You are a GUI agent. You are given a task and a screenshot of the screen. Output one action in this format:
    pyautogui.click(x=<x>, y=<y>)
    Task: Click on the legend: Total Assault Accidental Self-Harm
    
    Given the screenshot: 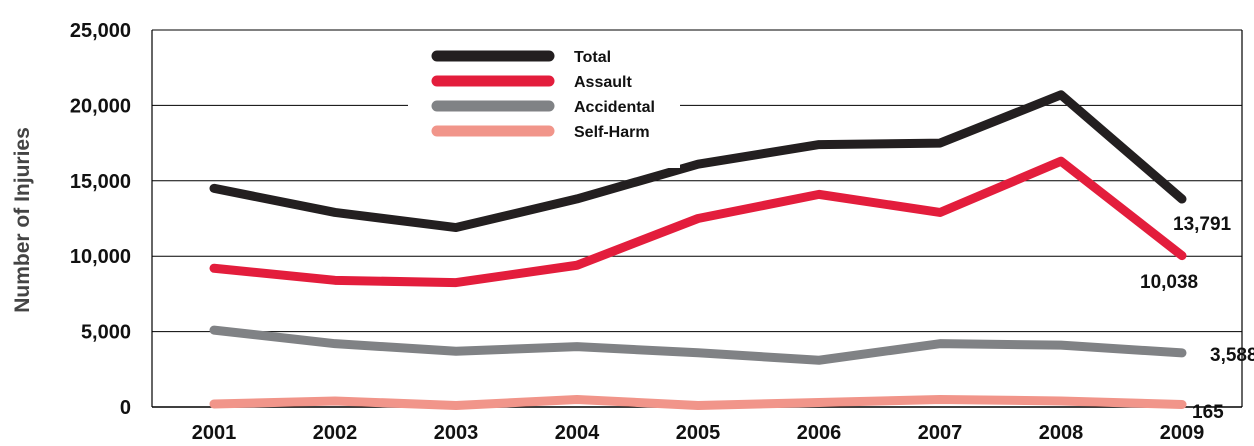 What is the action you would take?
    pyautogui.click(x=544, y=104)
    